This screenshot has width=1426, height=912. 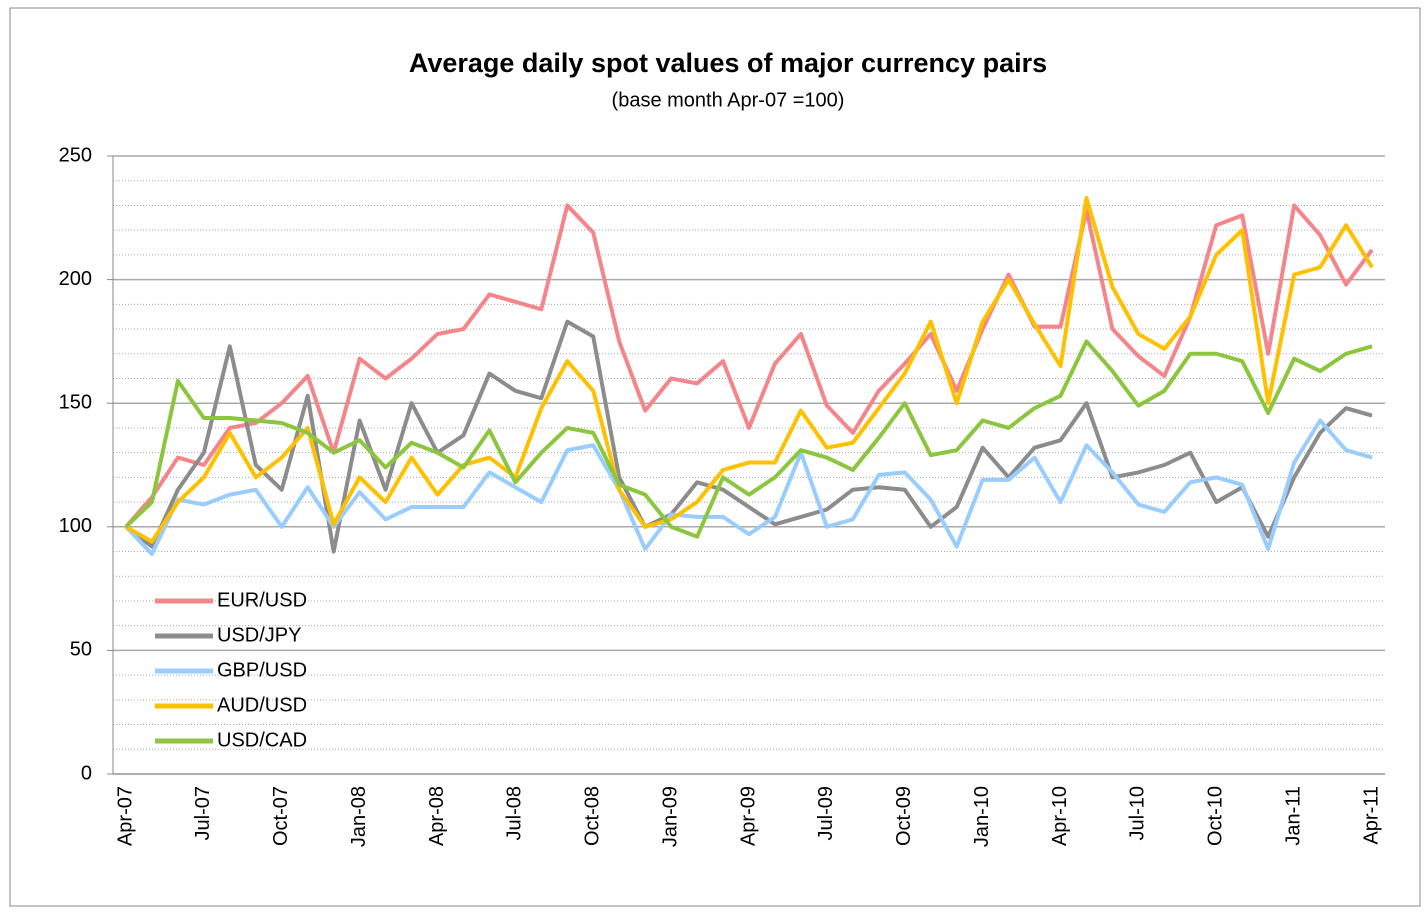 I want to click on x-tick-label: Jan-11, so click(x=1293, y=816).